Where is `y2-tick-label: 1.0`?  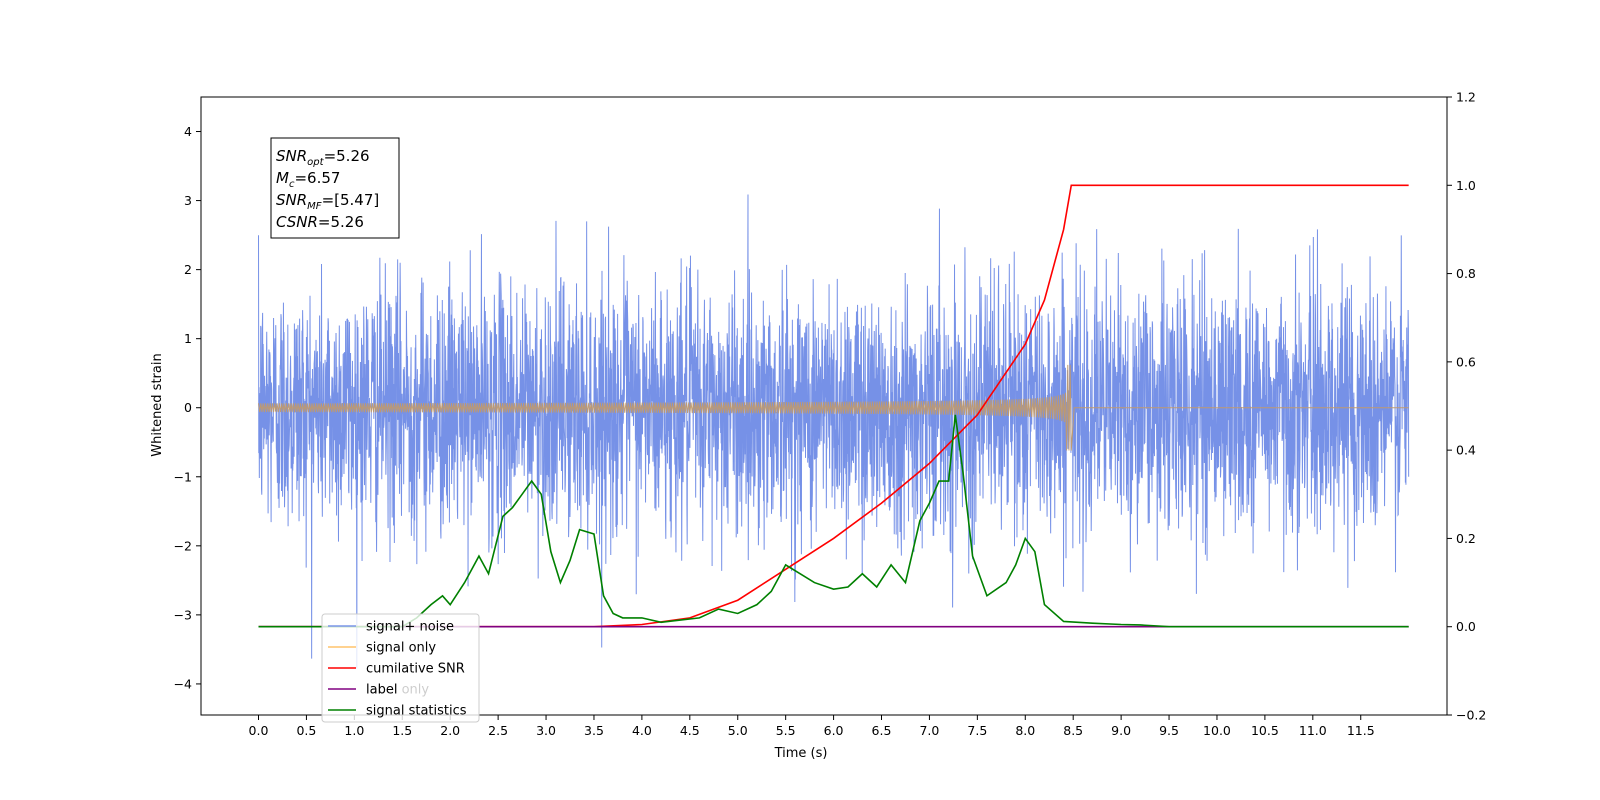 y2-tick-label: 1.0 is located at coordinates (1466, 185).